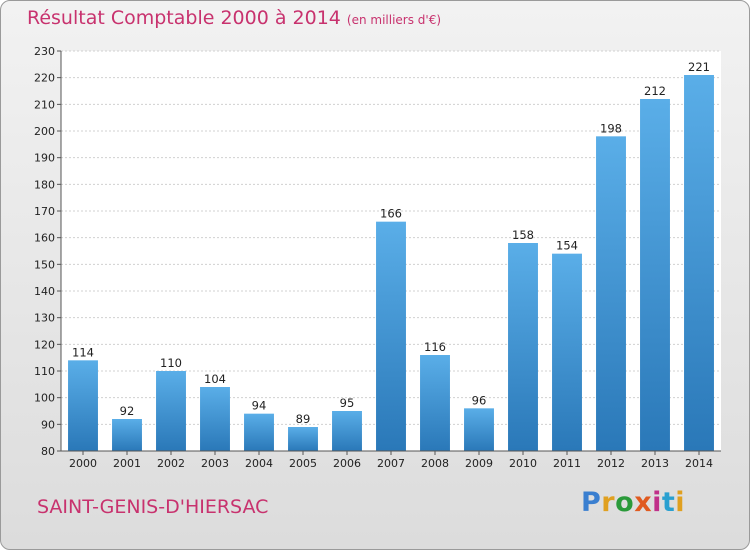  I want to click on x-tick-label: 2006, so click(347, 463).